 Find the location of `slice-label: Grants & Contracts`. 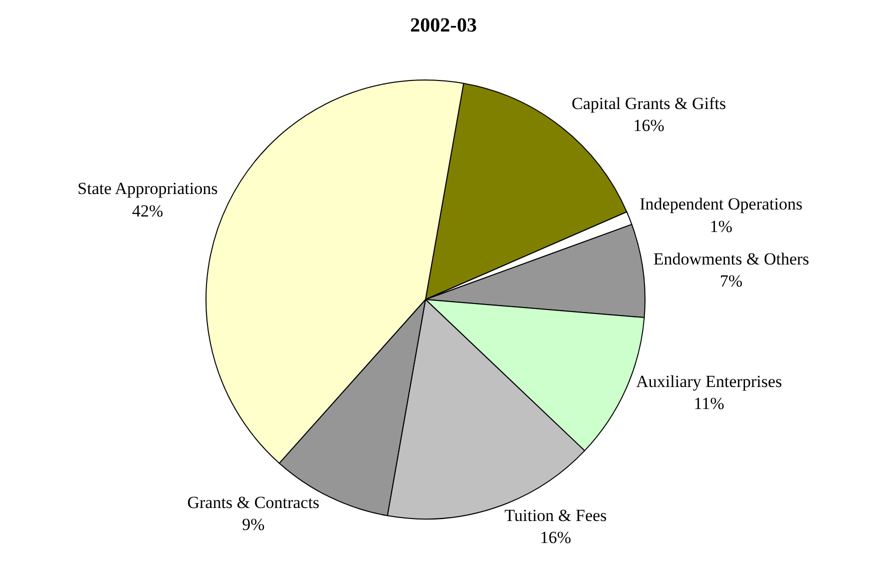

slice-label: Grants & Contracts is located at coordinates (253, 502).